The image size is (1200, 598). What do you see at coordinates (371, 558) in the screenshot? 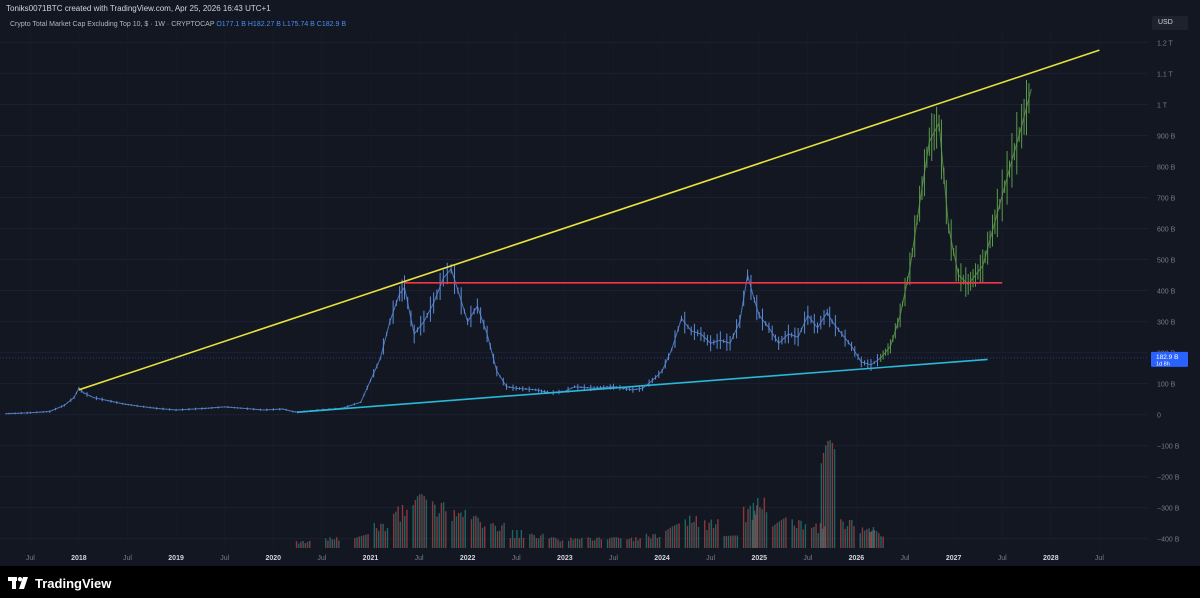
I see `time-axis-label: 2021` at bounding box center [371, 558].